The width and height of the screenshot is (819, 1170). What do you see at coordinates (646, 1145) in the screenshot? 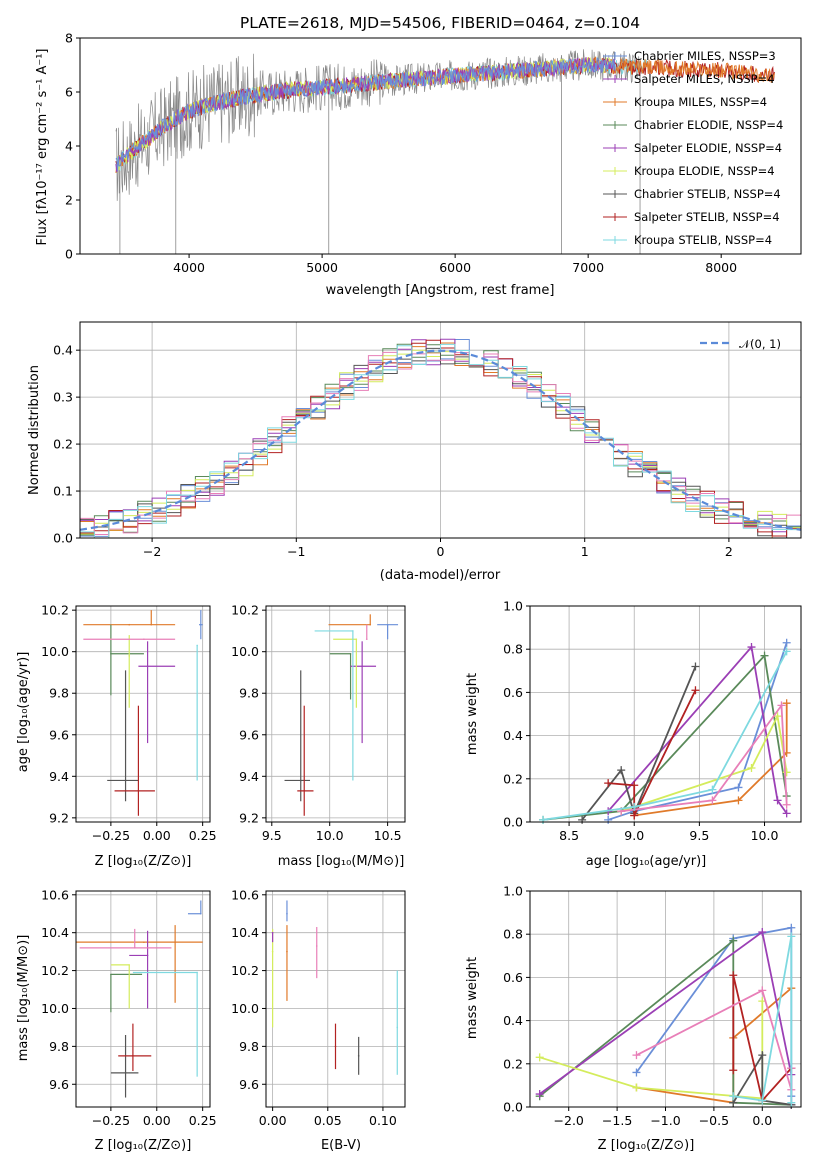
I see `wZ-xlabel: Z [log₁₀(Z/Z⊙)]` at bounding box center [646, 1145].